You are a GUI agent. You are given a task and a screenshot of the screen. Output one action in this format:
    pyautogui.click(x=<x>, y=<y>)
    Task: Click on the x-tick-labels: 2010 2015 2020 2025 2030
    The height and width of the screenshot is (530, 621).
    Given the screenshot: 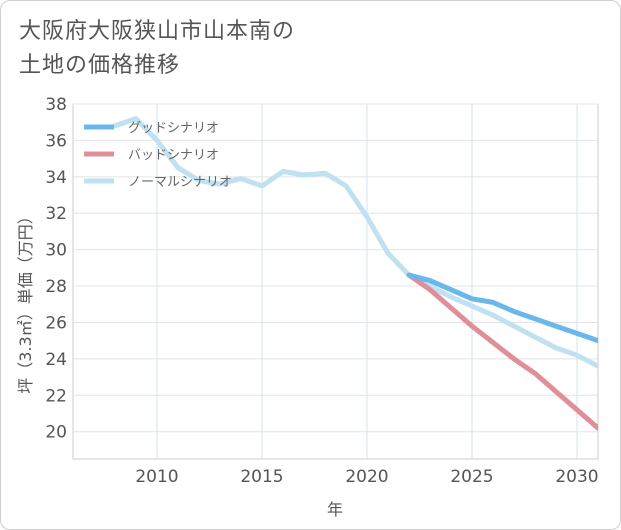 What is the action you would take?
    pyautogui.click(x=366, y=477)
    